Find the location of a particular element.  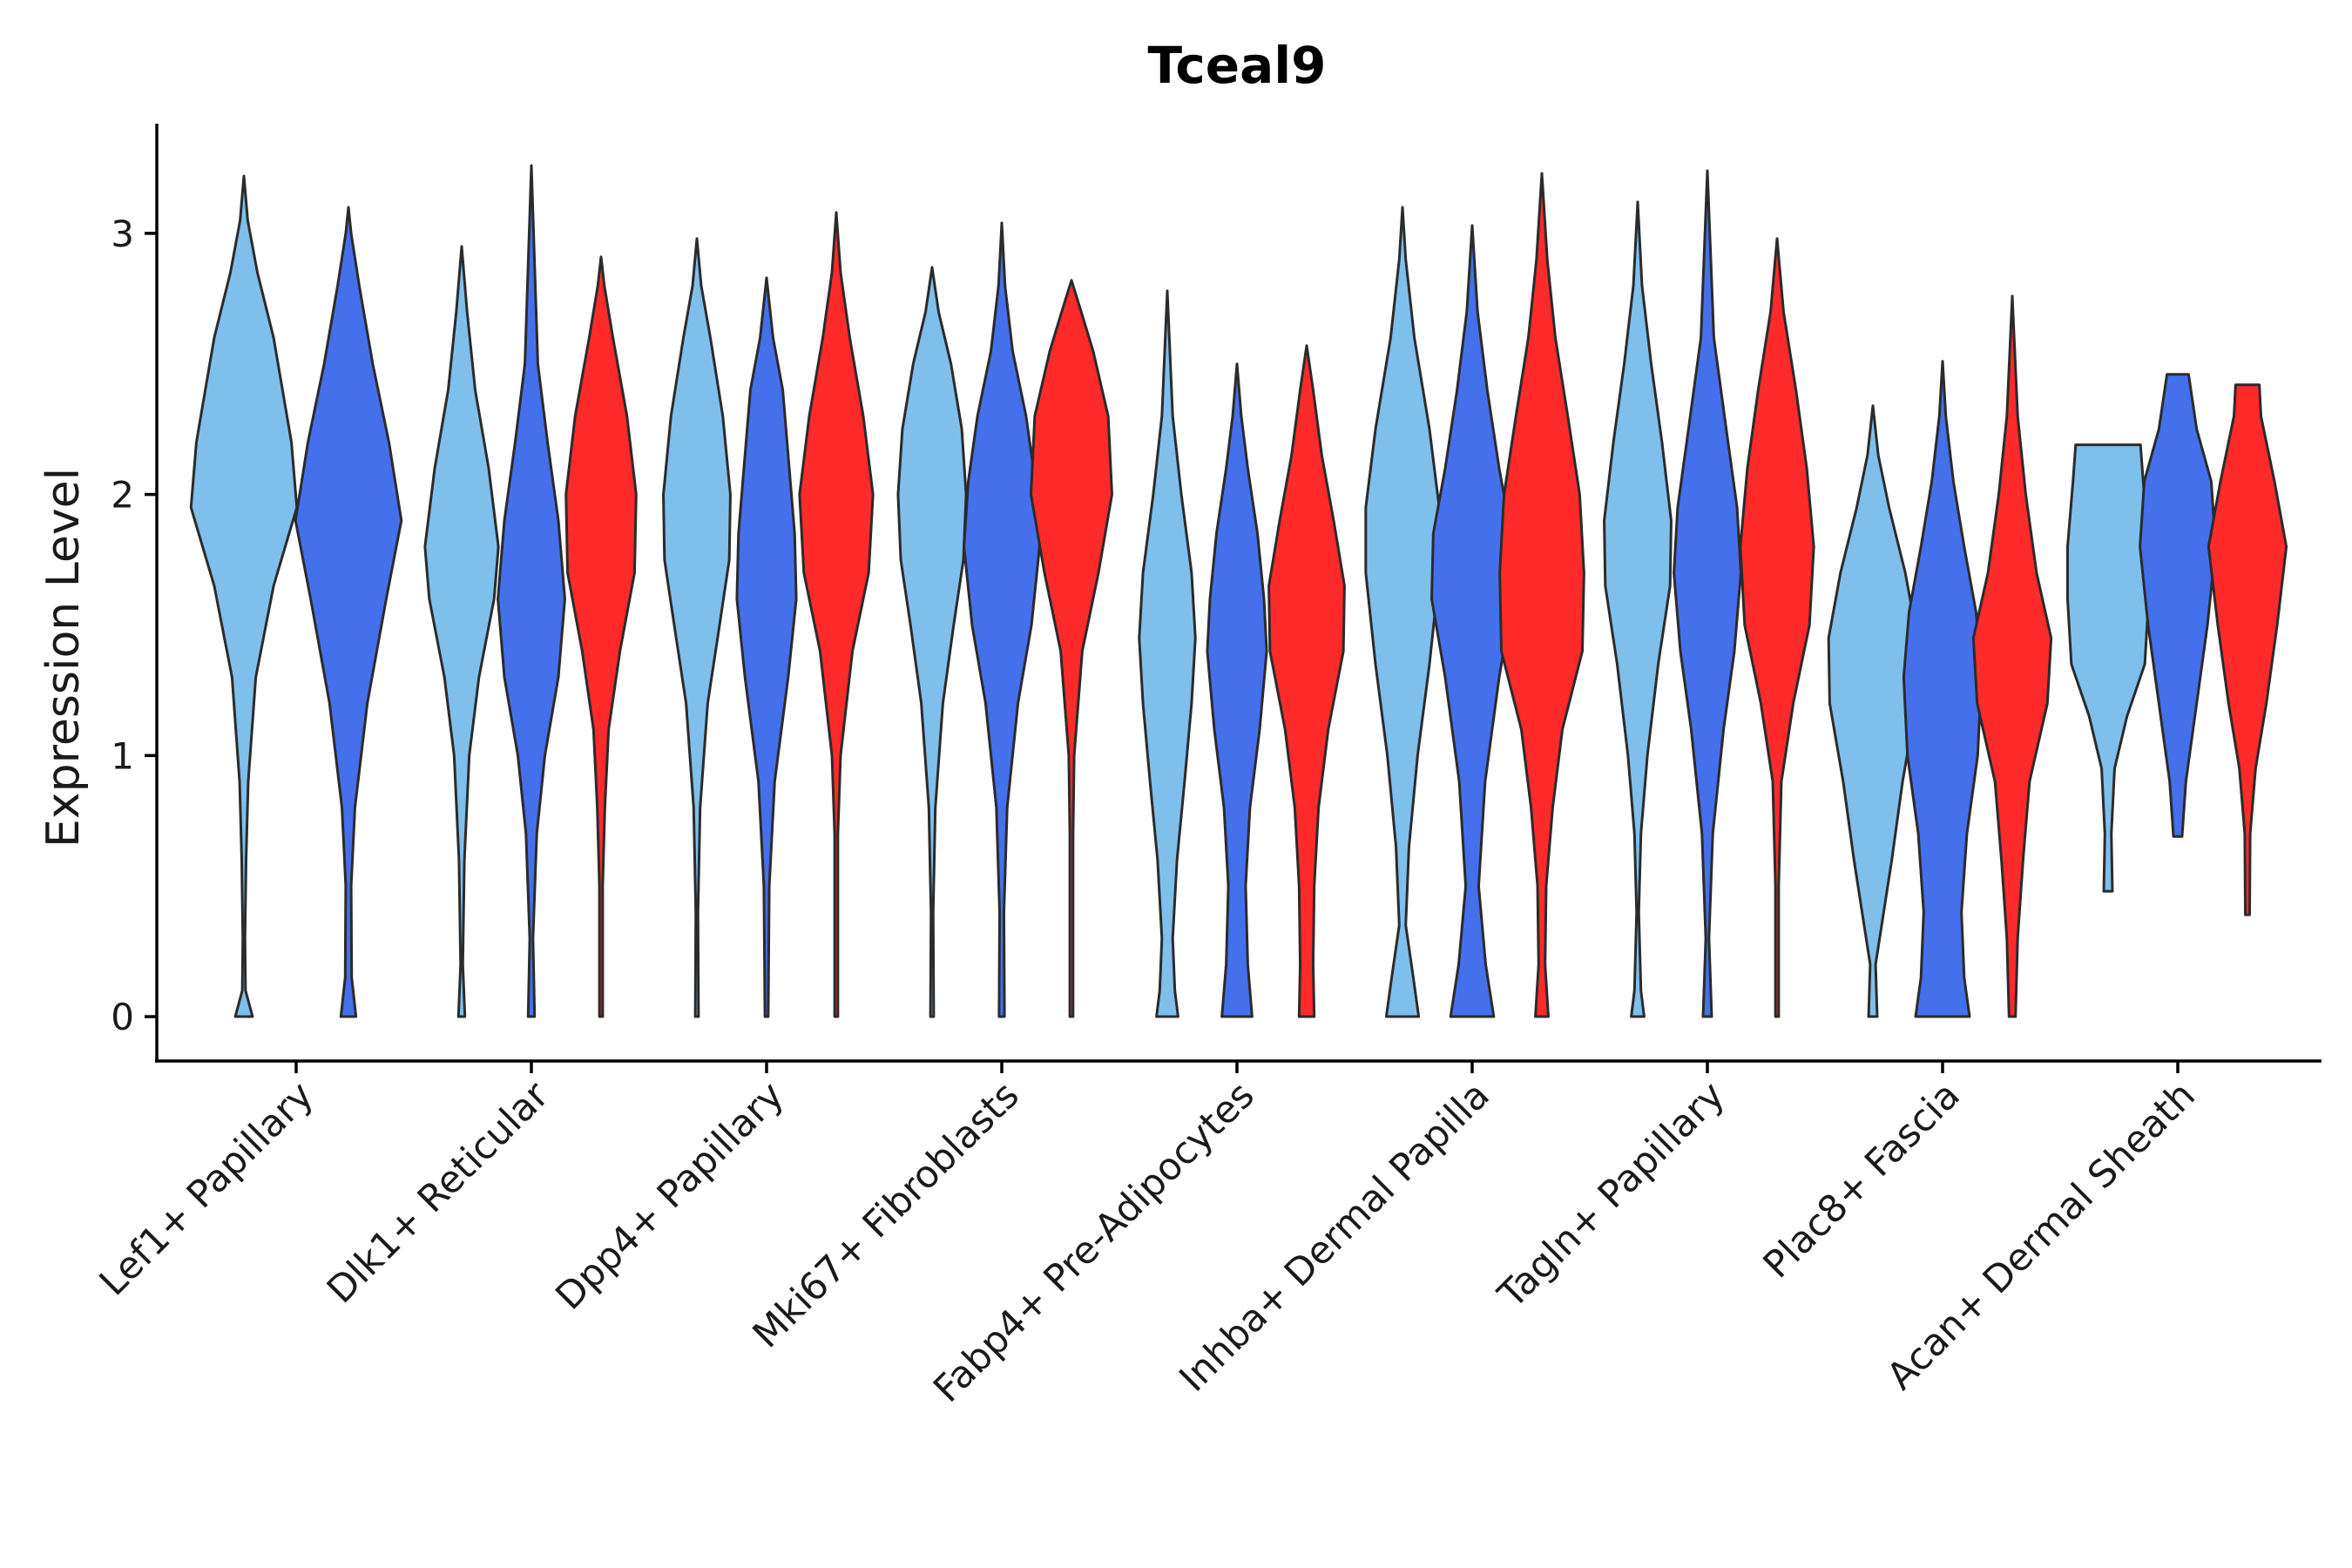

y-tick-label: 3 is located at coordinates (122, 234).